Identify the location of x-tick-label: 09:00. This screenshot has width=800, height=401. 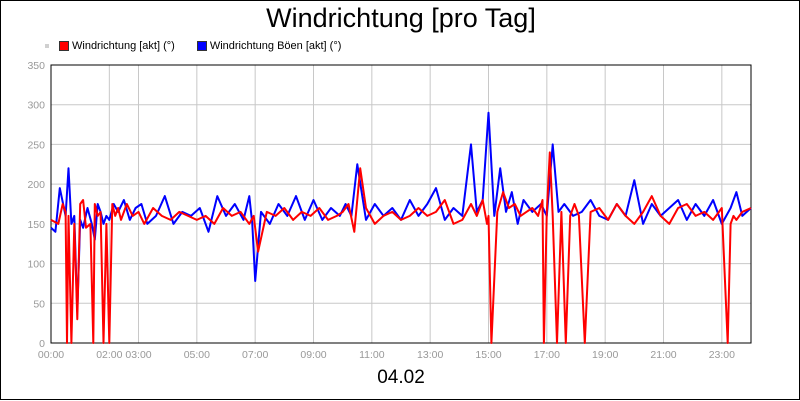
(313, 355).